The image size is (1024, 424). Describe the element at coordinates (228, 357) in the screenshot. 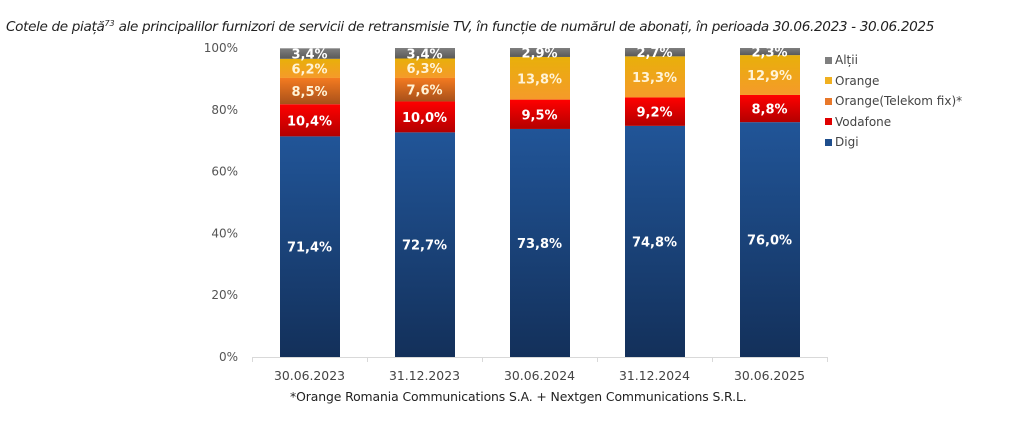

I see `y-tick-label: 0%` at that location.